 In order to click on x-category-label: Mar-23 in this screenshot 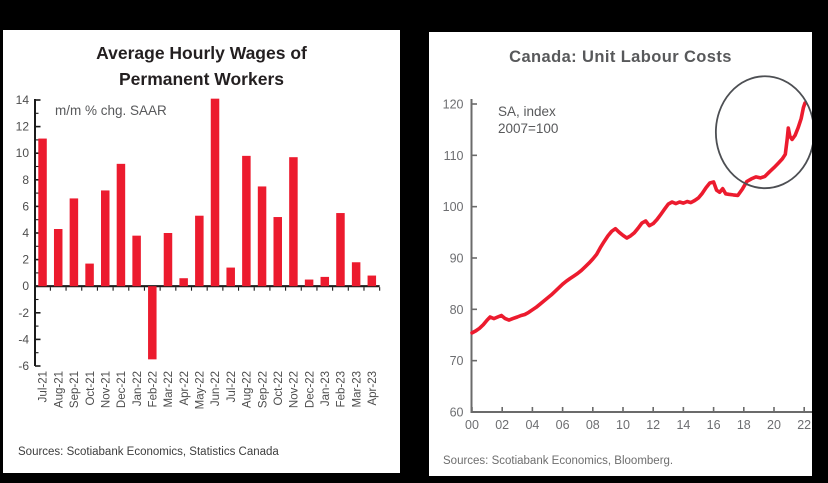, I will do `click(357, 389)`.